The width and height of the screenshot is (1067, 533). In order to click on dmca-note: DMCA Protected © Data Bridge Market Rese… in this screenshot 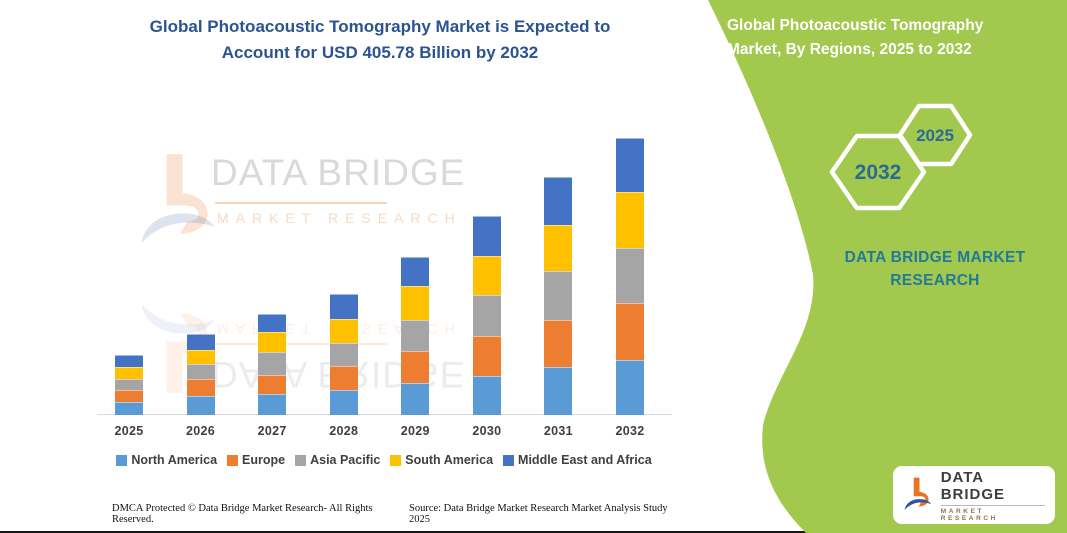, I will do `click(242, 514)`.